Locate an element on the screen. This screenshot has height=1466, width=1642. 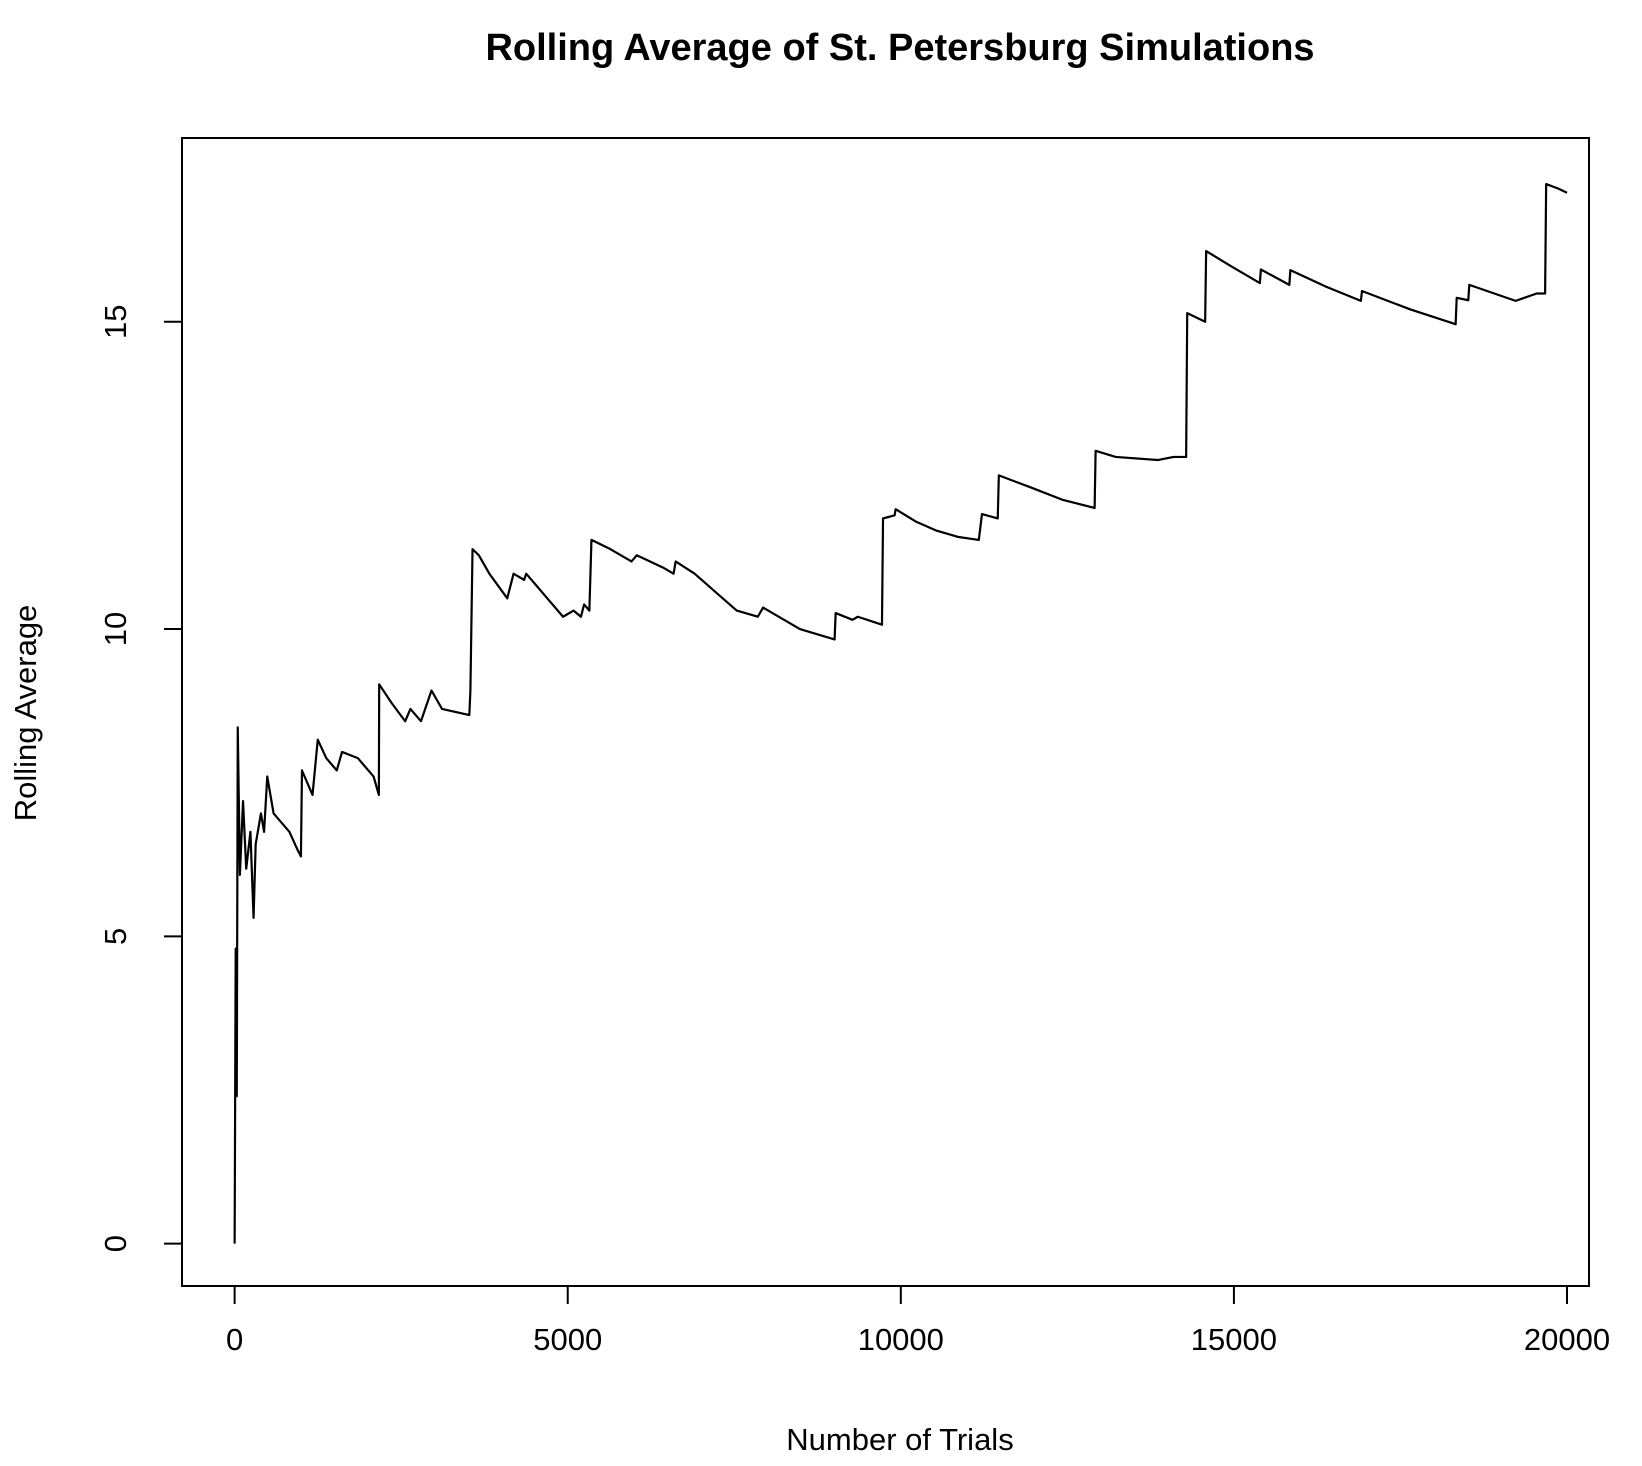
y-axis-label: Rolling Average is located at coordinates (25, 713).